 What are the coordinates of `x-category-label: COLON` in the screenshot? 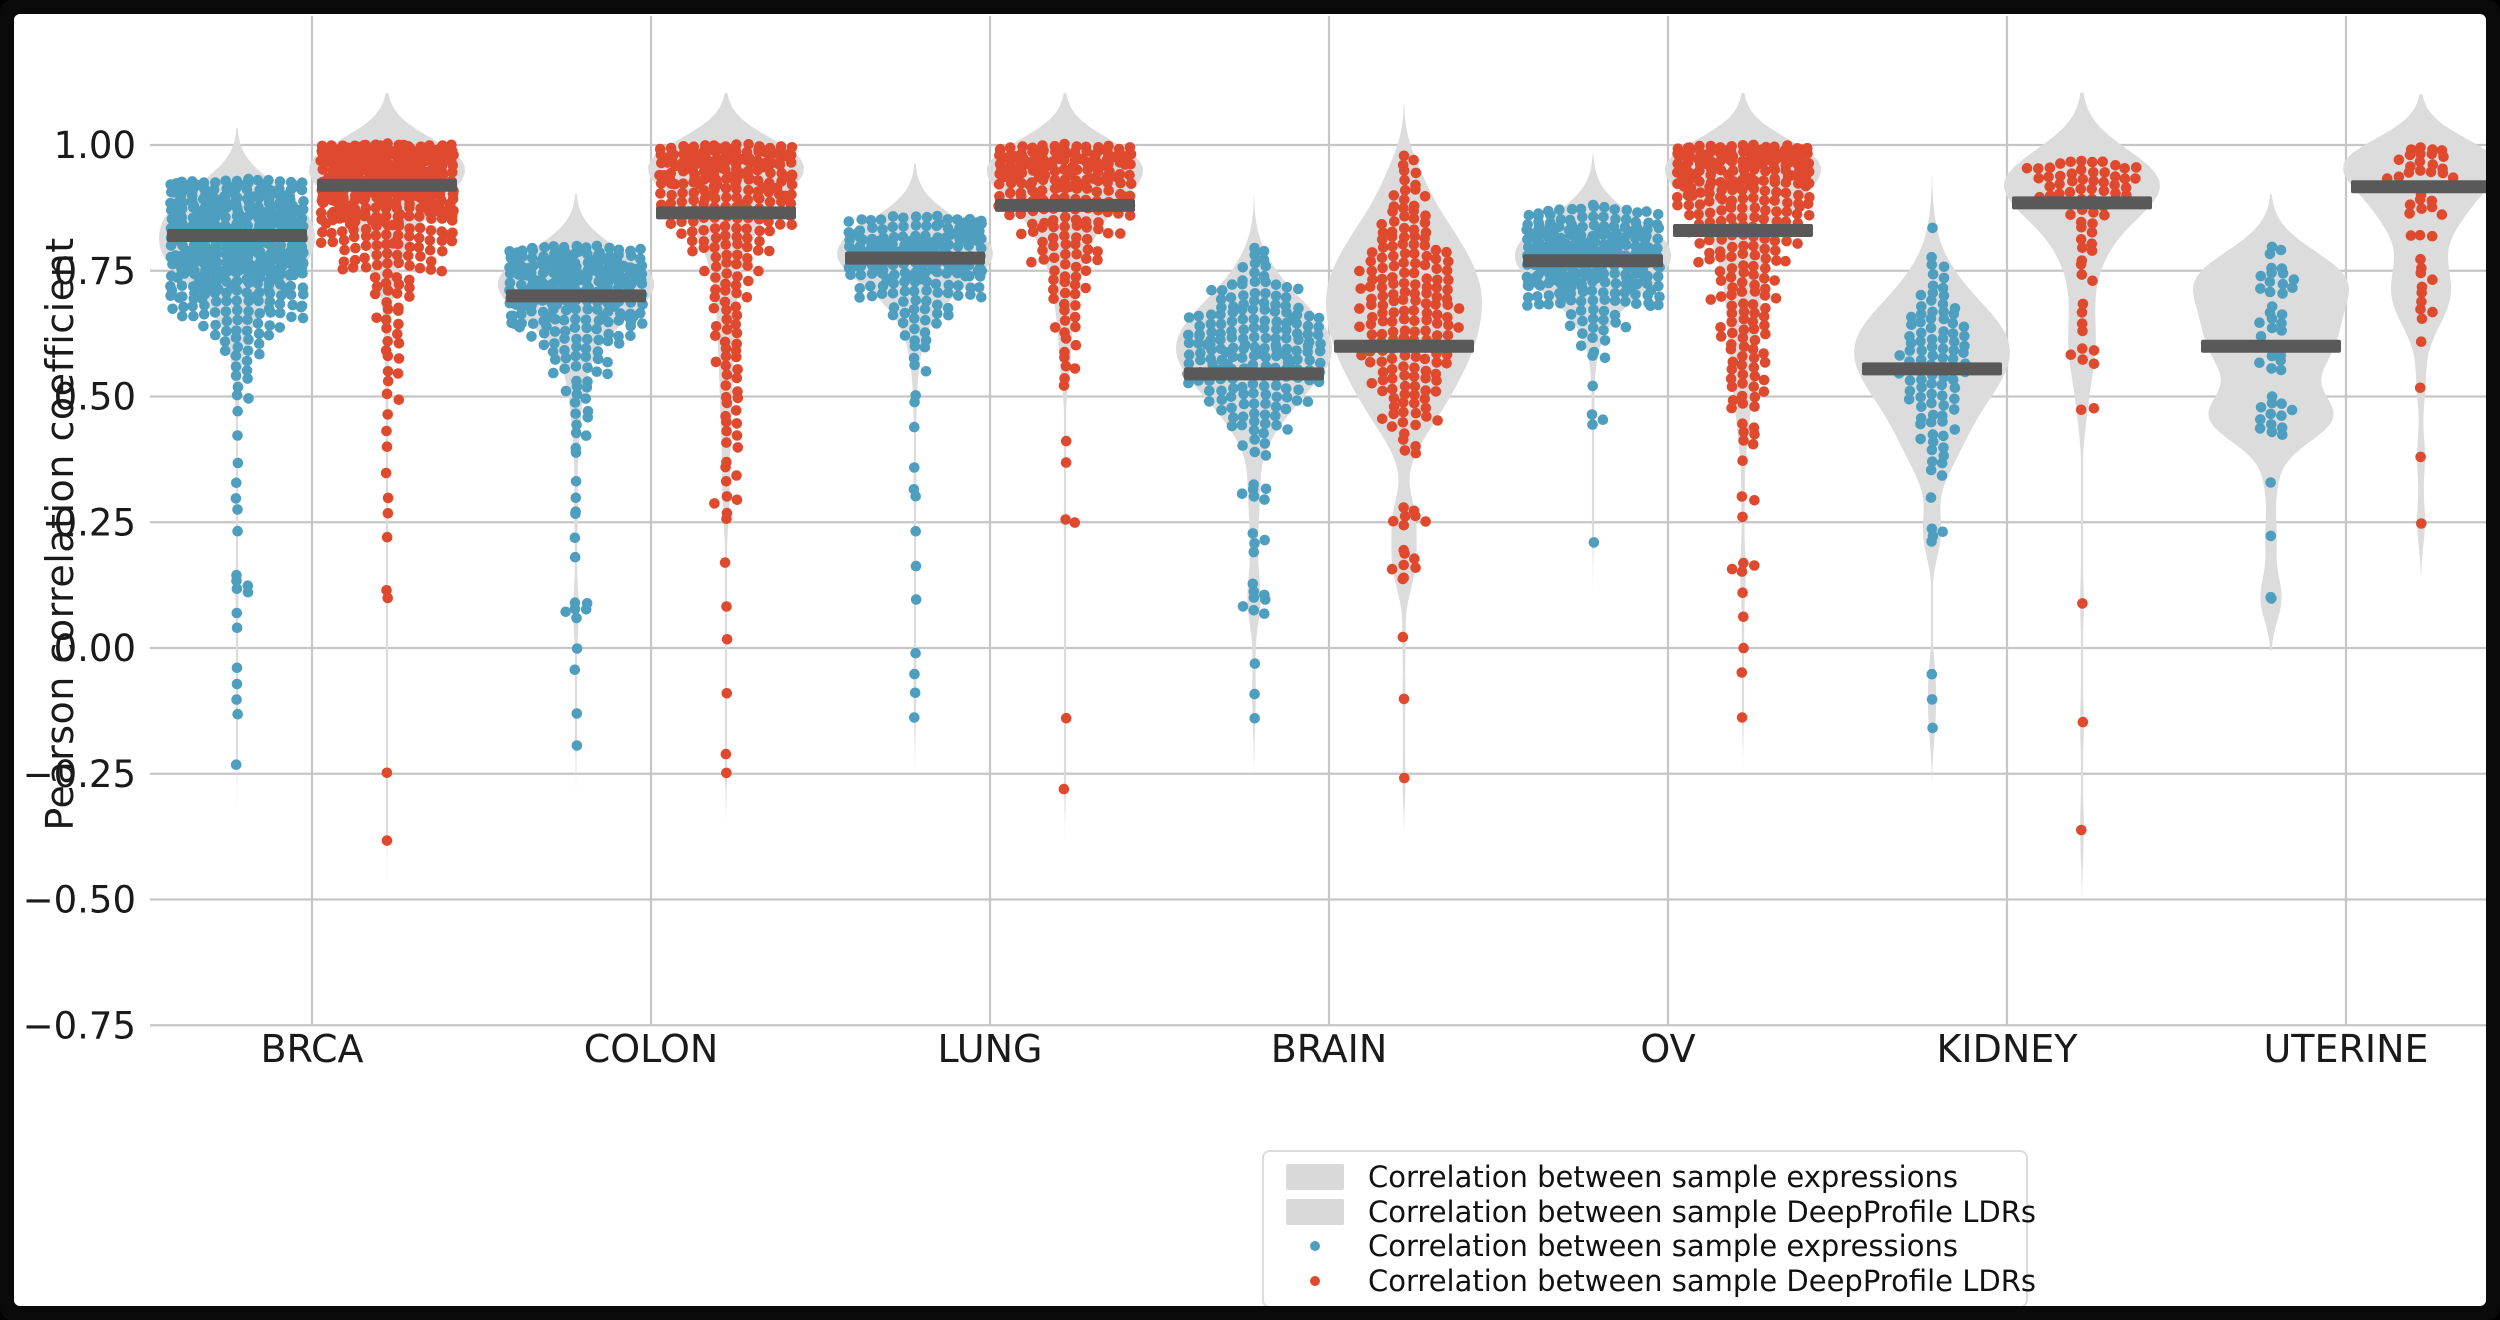 It's located at (651, 1049).